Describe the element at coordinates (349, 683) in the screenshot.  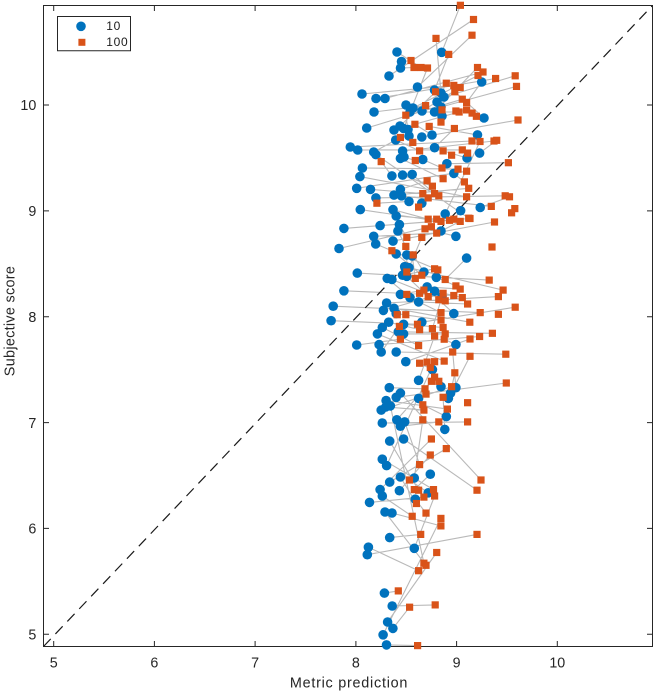
I see `svg-text: Metric prediction` at that location.